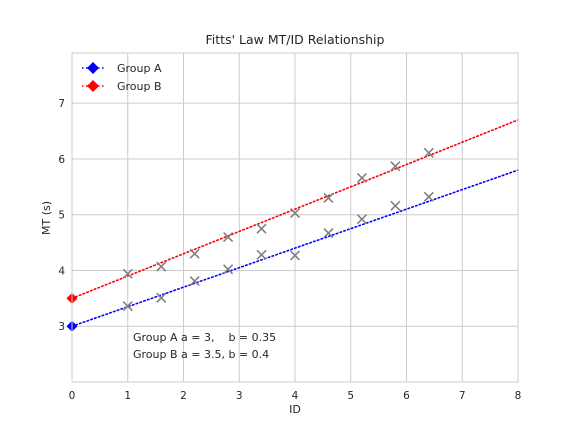  Describe the element at coordinates (204, 337) in the screenshot. I see `annotation-group-a: Group A a = 3, b = 0.35` at that location.